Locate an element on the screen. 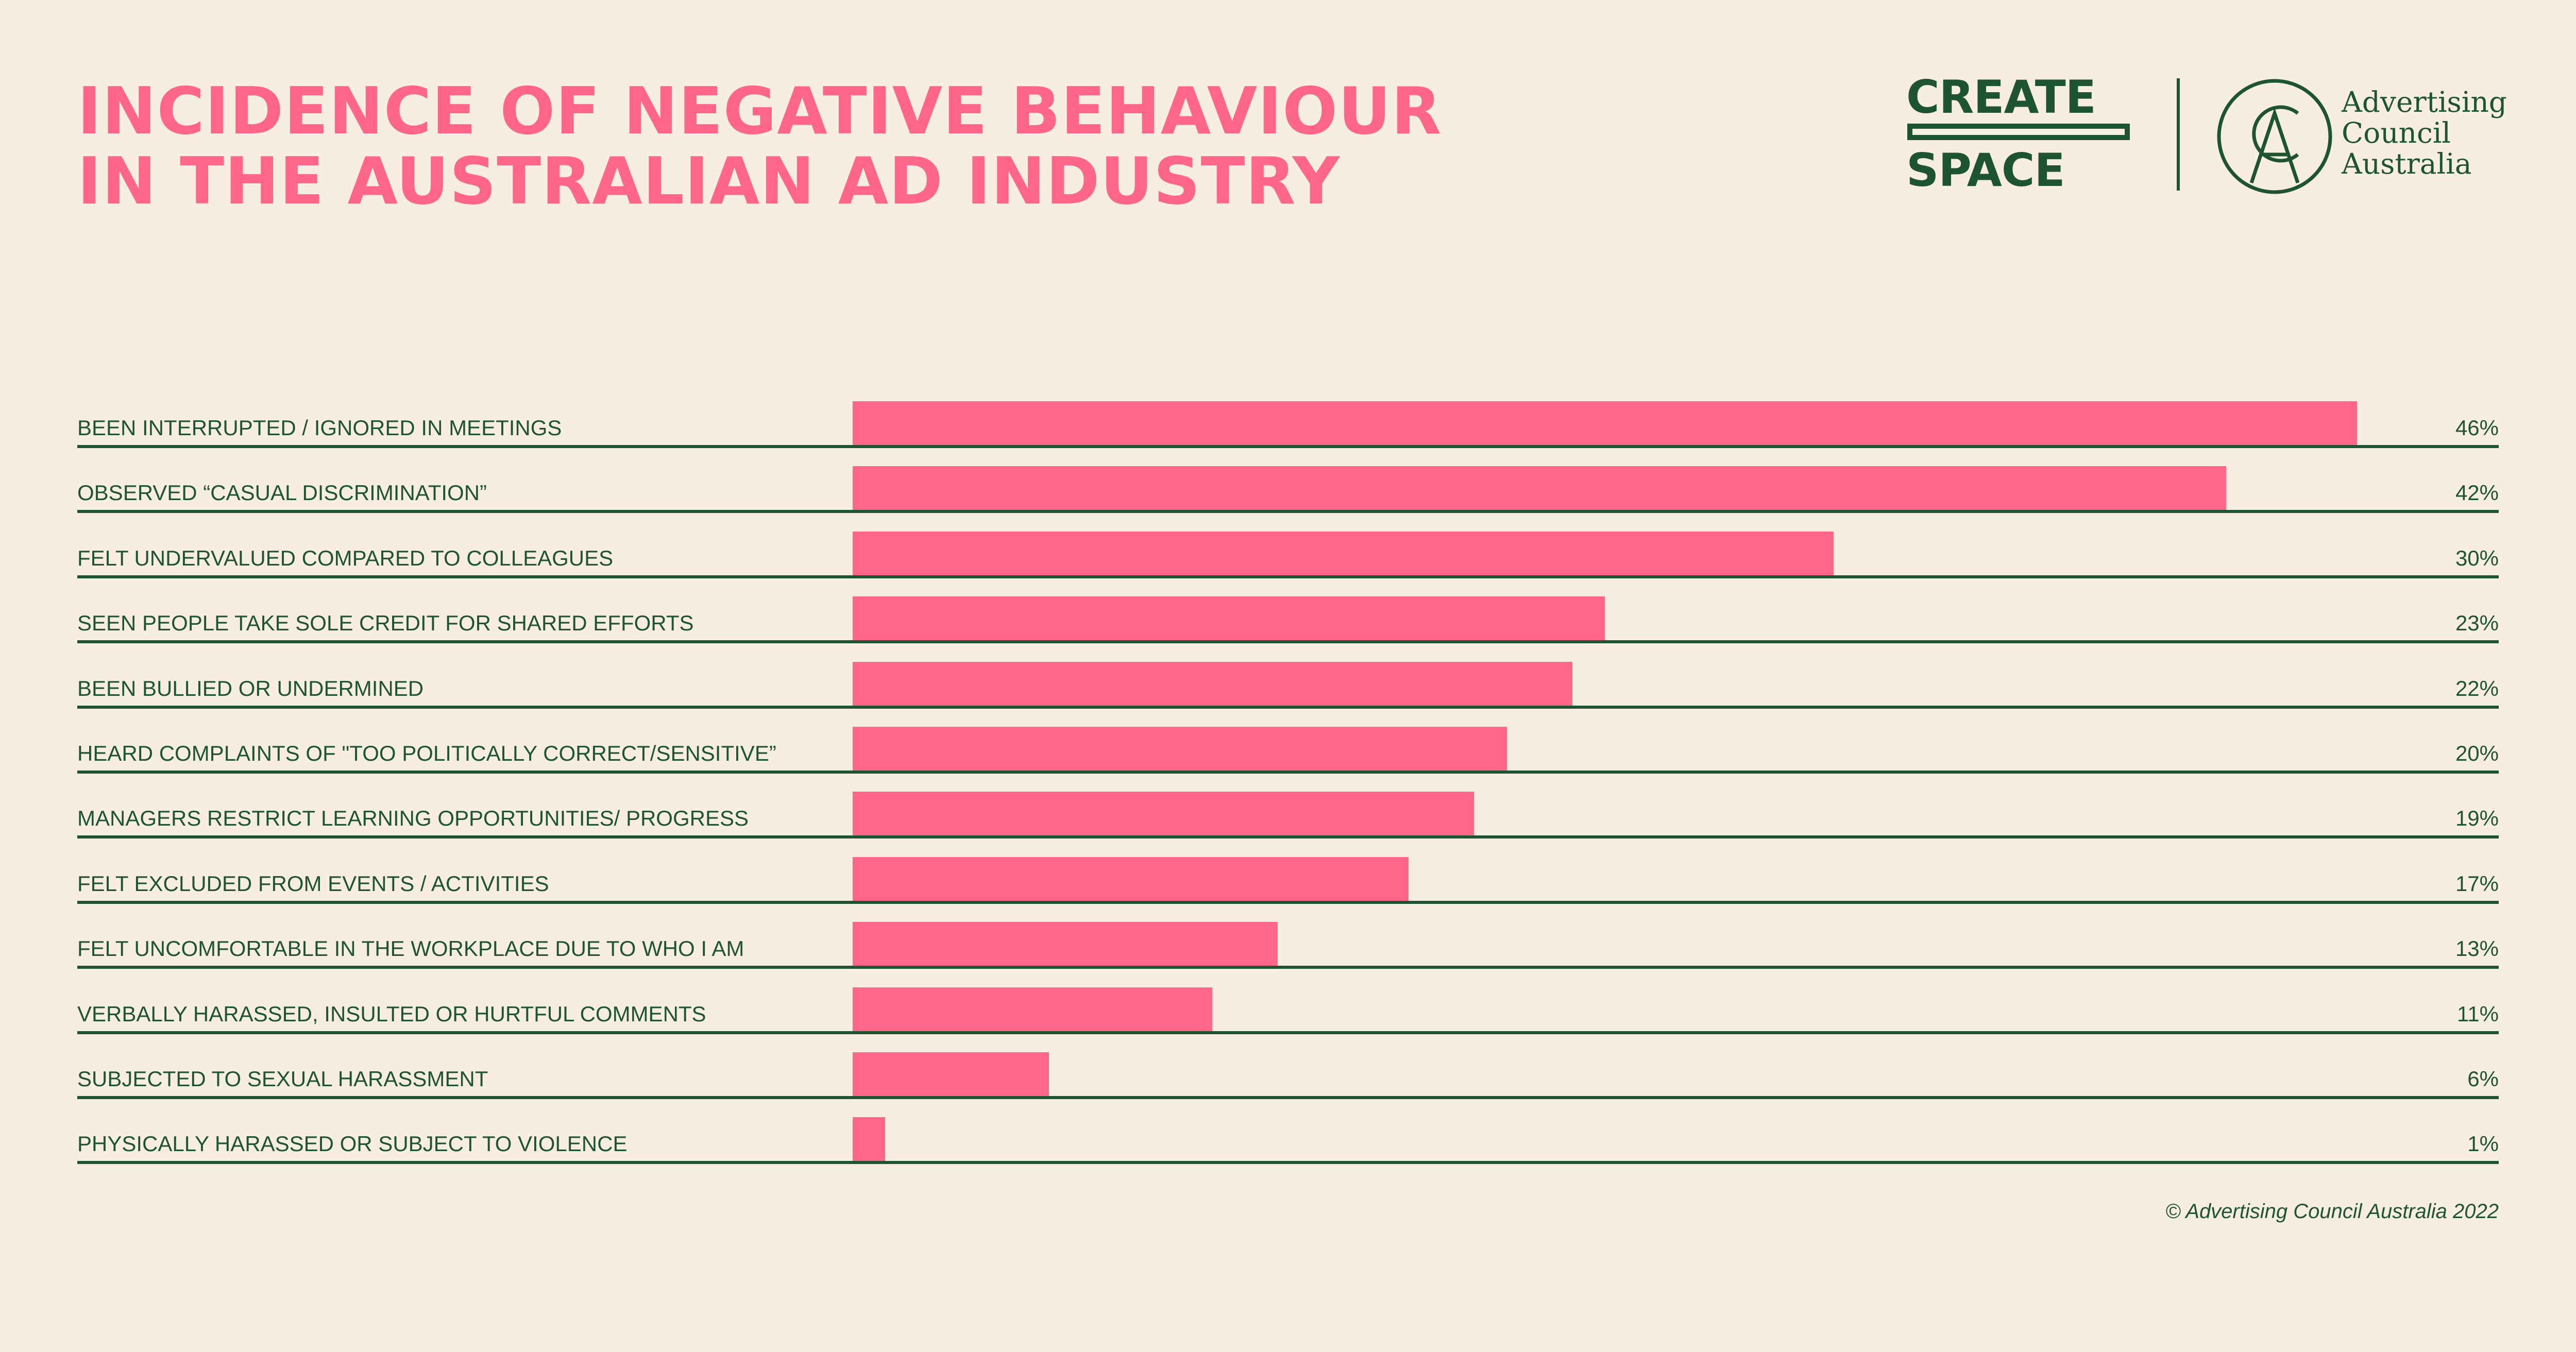 This screenshot has width=2576, height=1352. create-space-logo-bottom: SPACE is located at coordinates (1985, 170).